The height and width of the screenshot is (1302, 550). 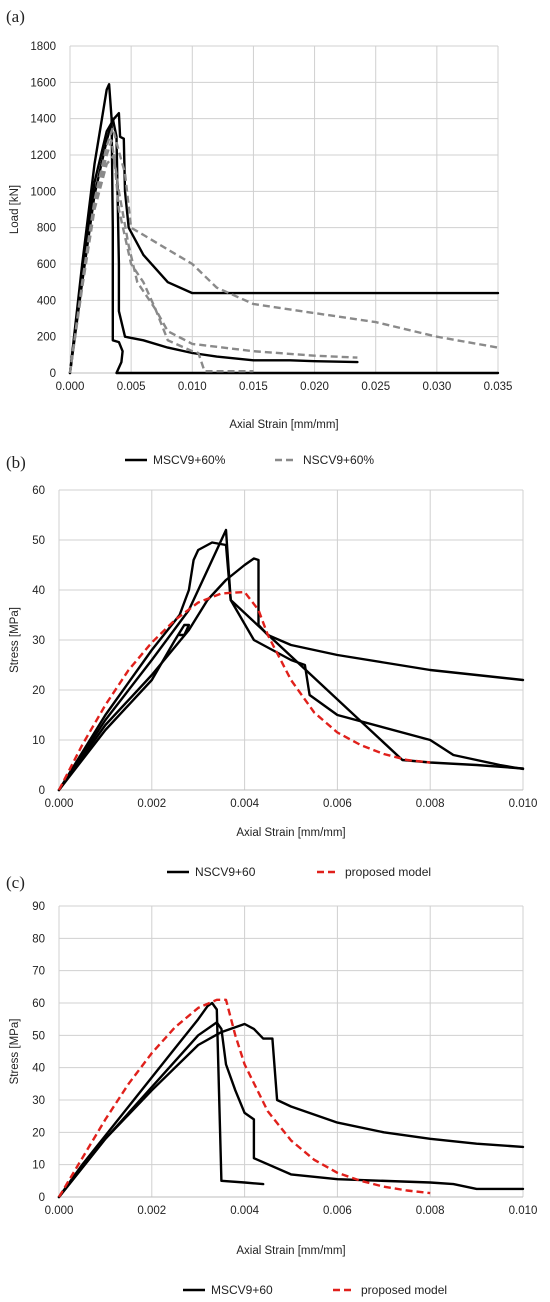 What do you see at coordinates (46, 229) in the screenshot?
I see `y-tick-label: 800` at bounding box center [46, 229].